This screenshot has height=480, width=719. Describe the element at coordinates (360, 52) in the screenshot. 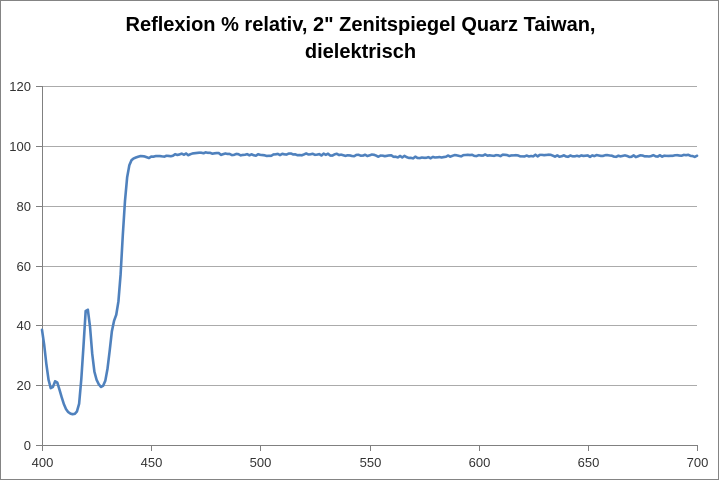

I see `chart-title-line2: dielektrisch` at that location.